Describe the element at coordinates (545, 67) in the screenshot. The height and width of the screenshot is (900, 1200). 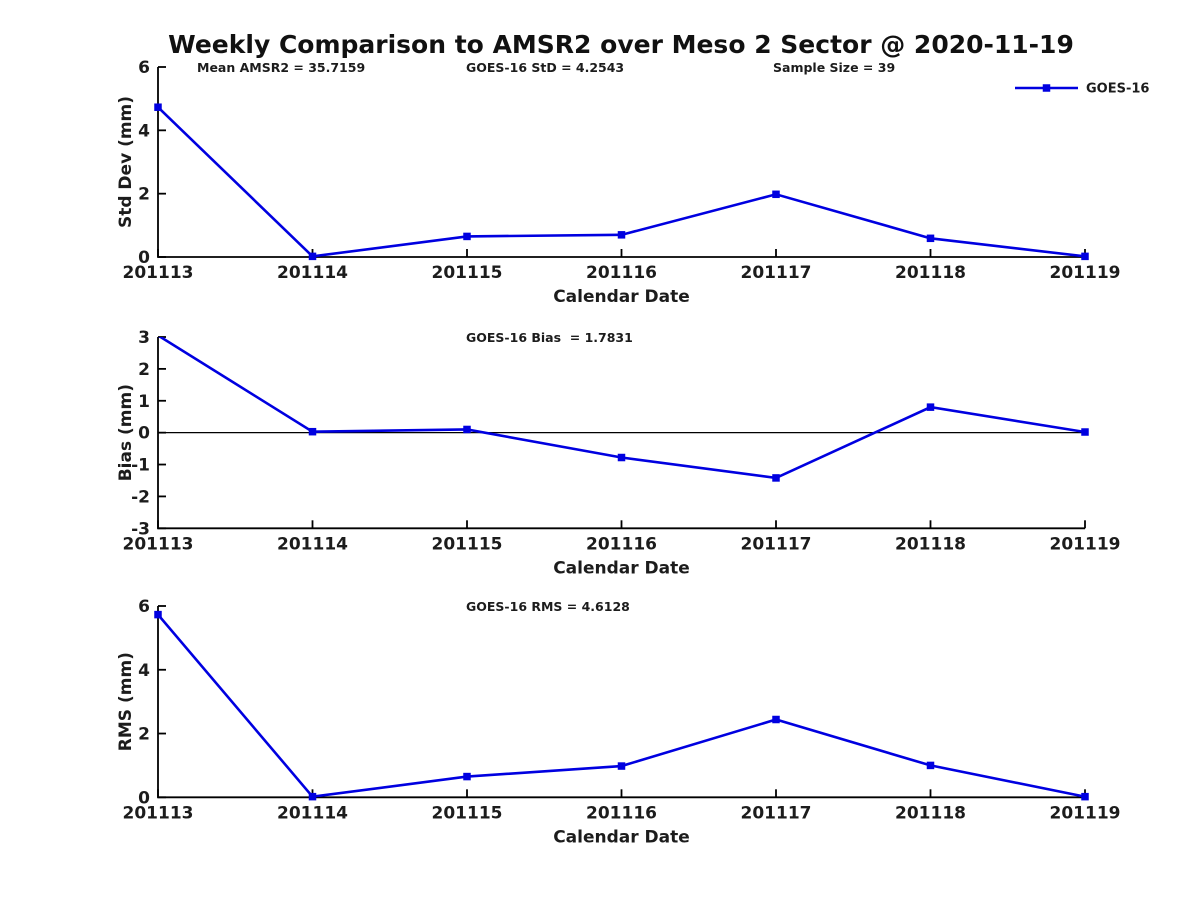
I see `stat-annotation: GOES-16 StD = 4.2543` at that location.